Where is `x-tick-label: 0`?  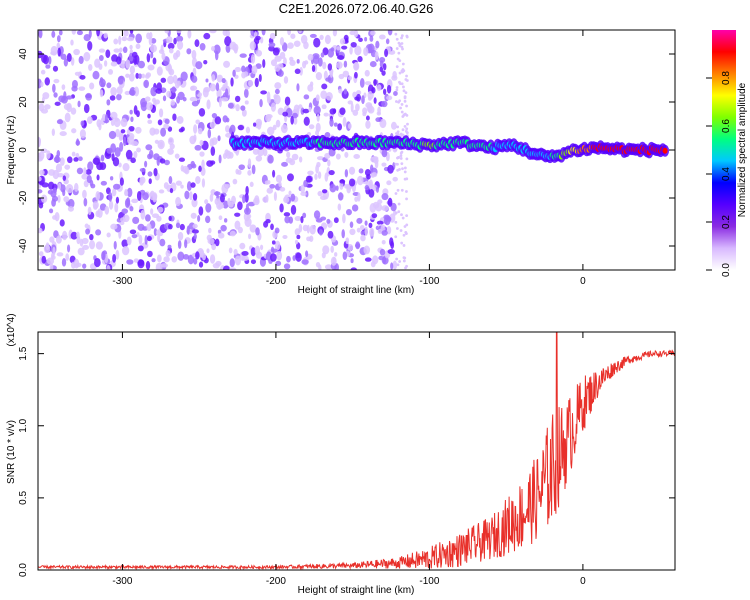 x-tick-label: 0 is located at coordinates (583, 581).